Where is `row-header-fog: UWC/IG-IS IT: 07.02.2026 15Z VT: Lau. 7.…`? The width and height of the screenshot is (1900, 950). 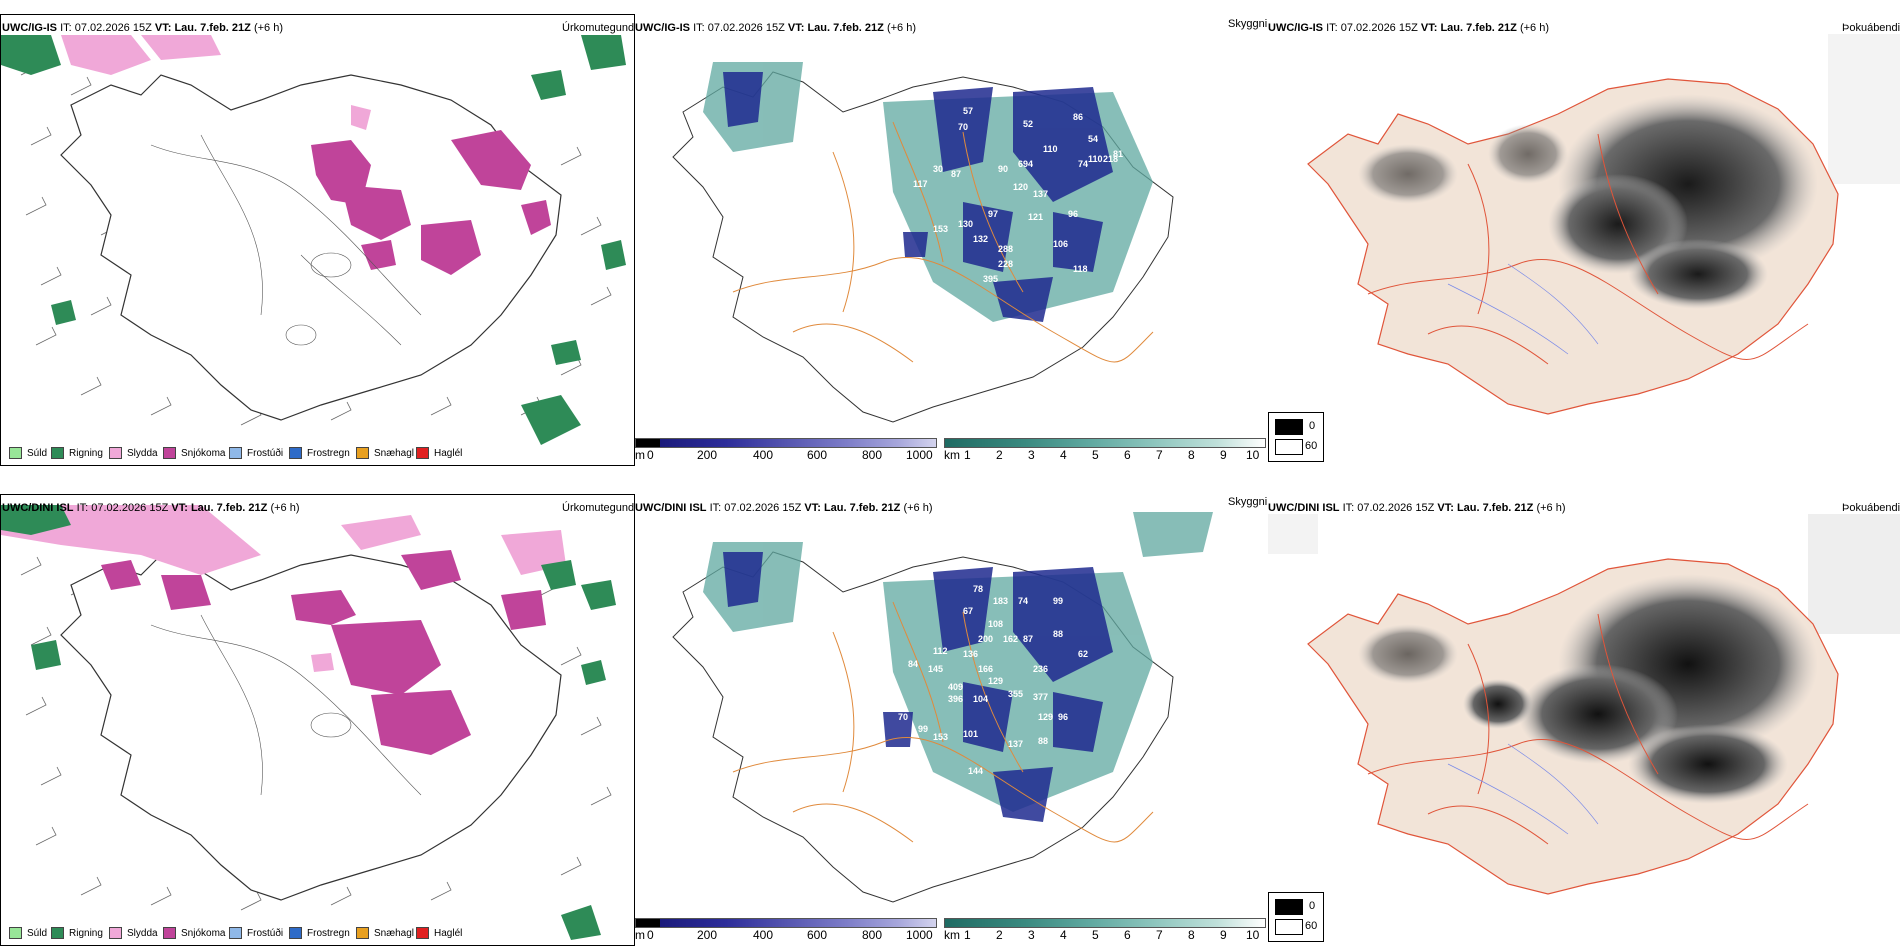 row-header-fog: UWC/IG-IS IT: 07.02.2026 15Z VT: Lau. 7.… is located at coordinates (1408, 28).